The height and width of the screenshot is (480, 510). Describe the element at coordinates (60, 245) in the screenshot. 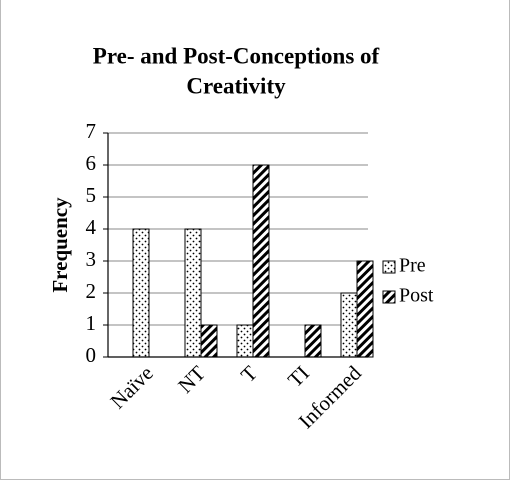

I see `y-axis-label: Frequency` at that location.